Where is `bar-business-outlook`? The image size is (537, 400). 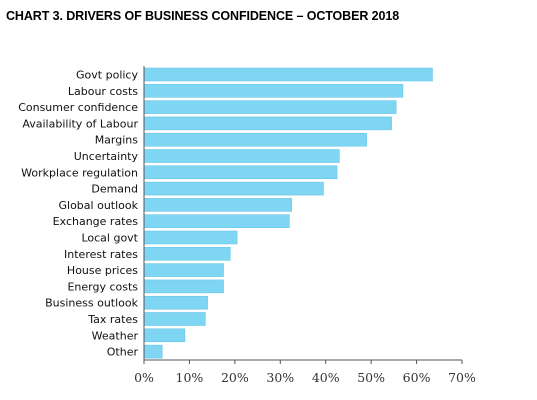 bar-business-outlook is located at coordinates (175, 302).